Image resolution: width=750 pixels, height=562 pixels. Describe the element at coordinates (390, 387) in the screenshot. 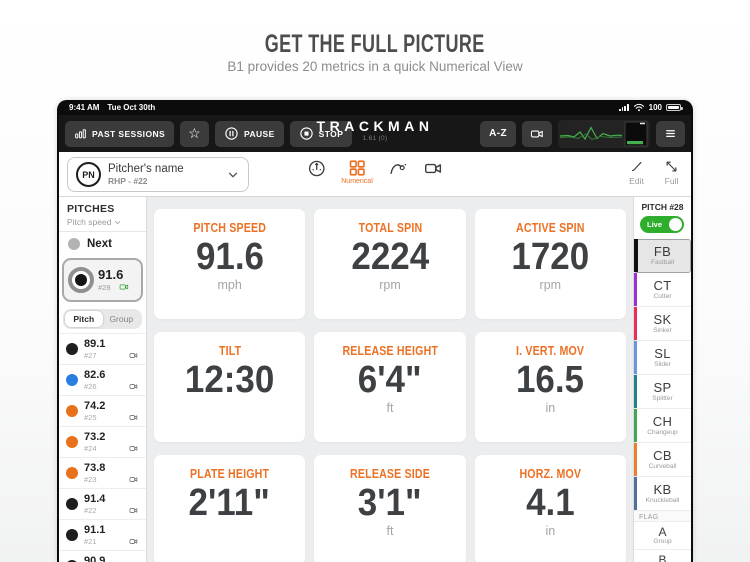

I see `metric-card: RELEASE HEIGHT 6'4" ft` at that location.